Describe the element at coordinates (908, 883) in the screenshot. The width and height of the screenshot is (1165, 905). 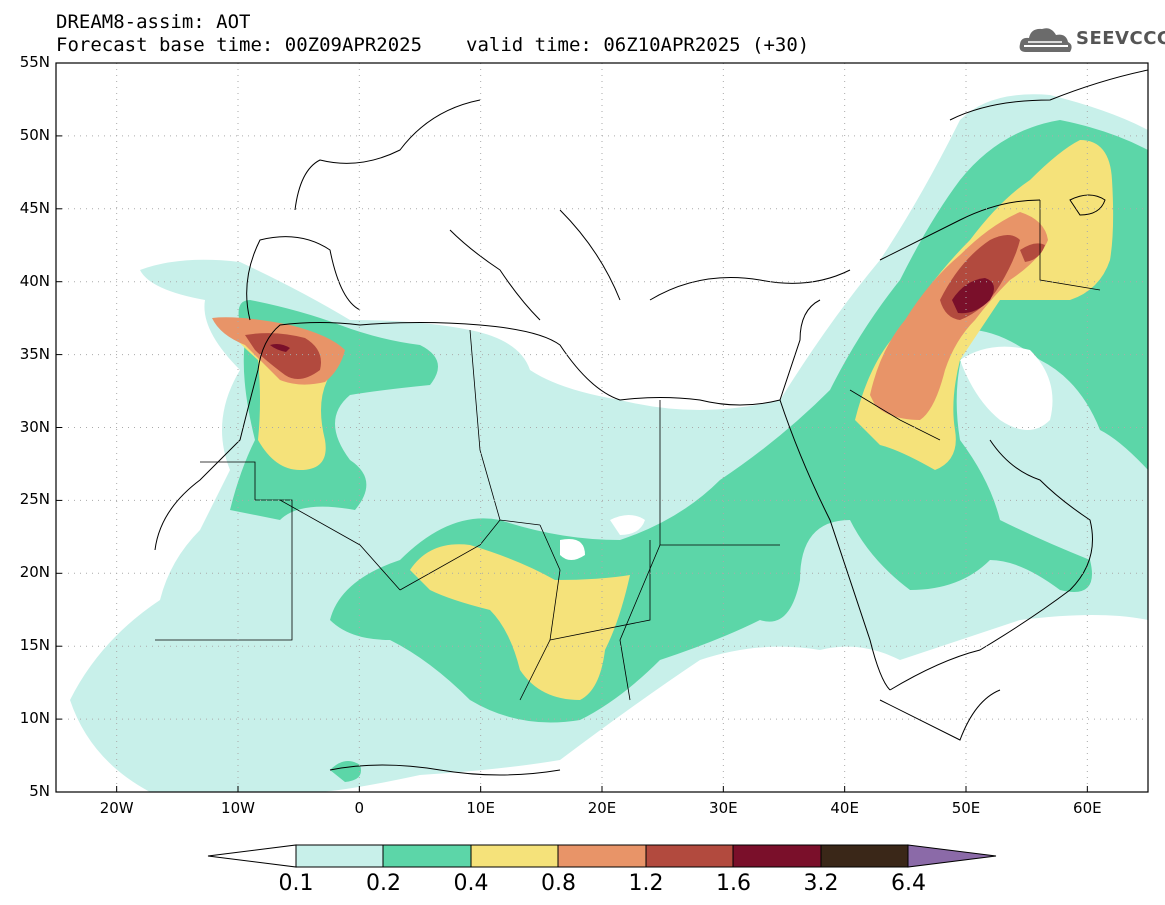
I see `colorbar-label: 6.4` at that location.